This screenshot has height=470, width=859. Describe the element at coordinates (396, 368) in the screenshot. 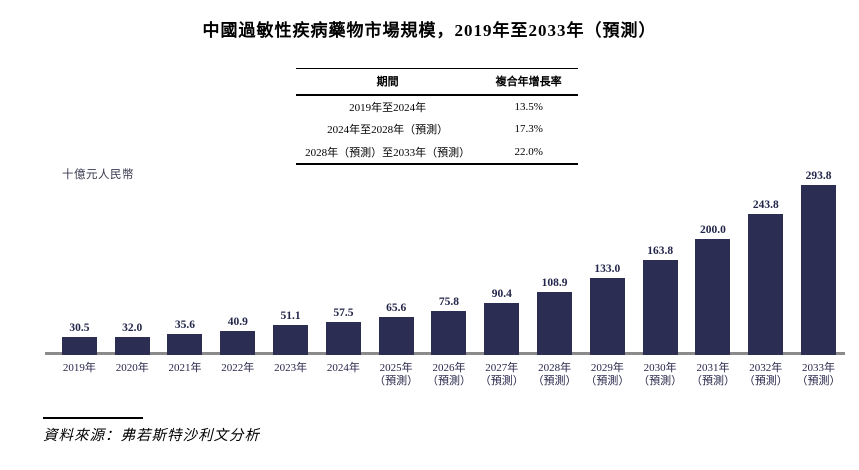

I see `x-axis-label-year: 2025年` at that location.